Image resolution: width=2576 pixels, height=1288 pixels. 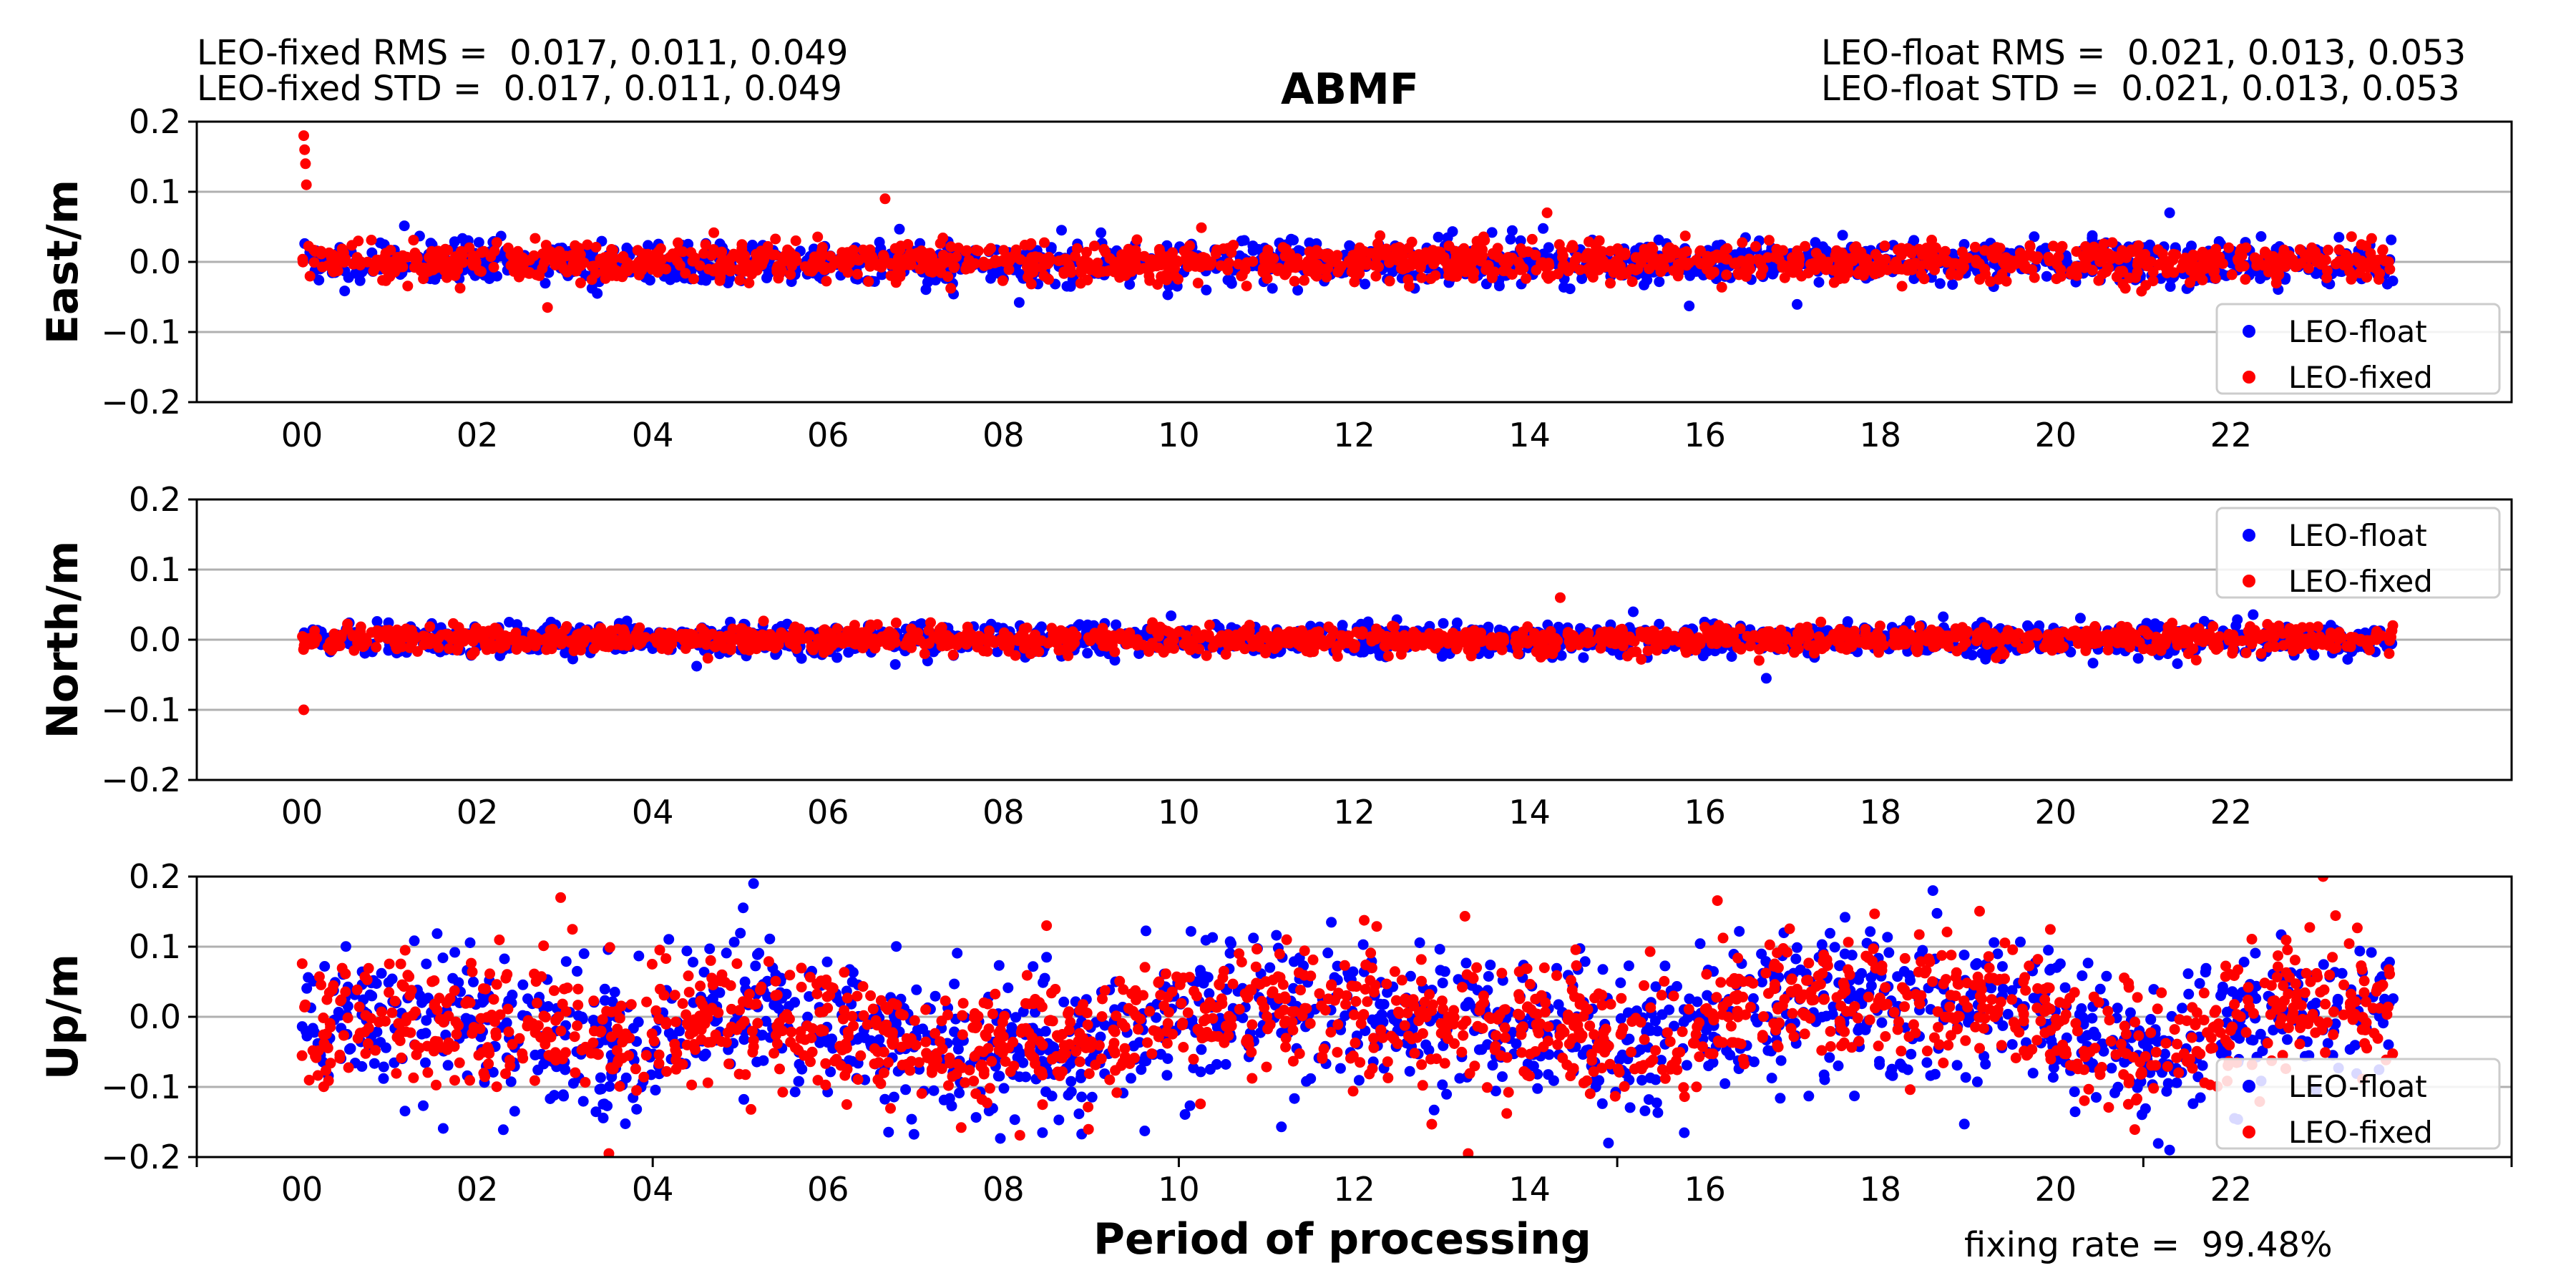 I want to click on x-tick-label: 00, so click(x=302, y=435).